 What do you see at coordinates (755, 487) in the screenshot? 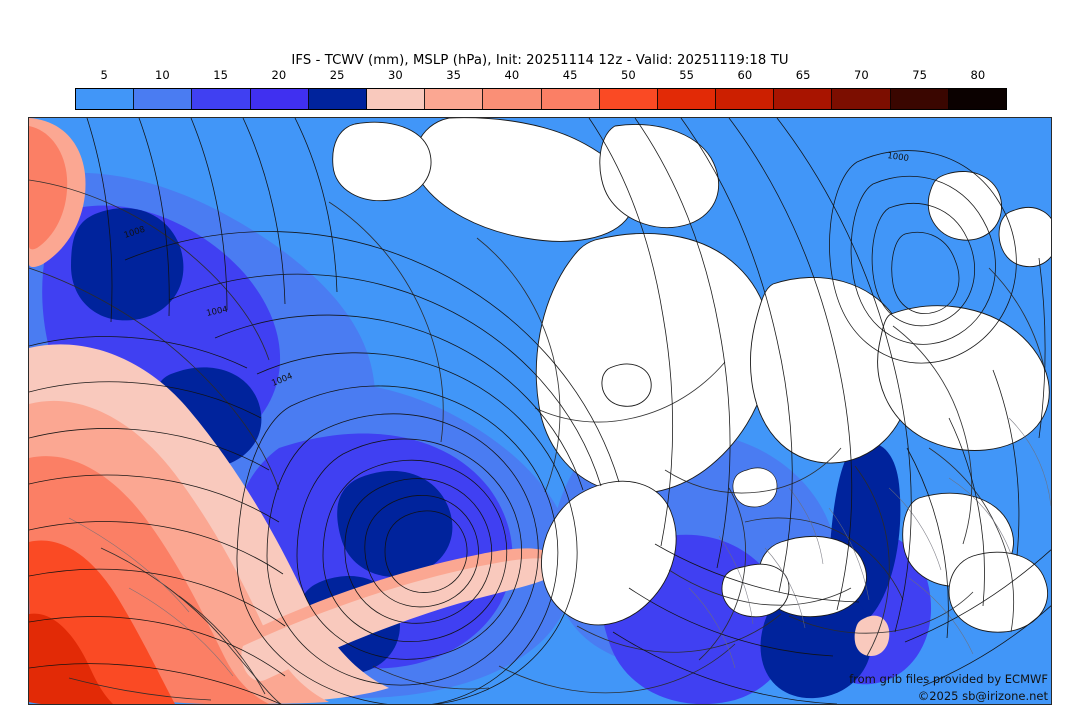
I see `landmass-britain-dry` at bounding box center [755, 487].